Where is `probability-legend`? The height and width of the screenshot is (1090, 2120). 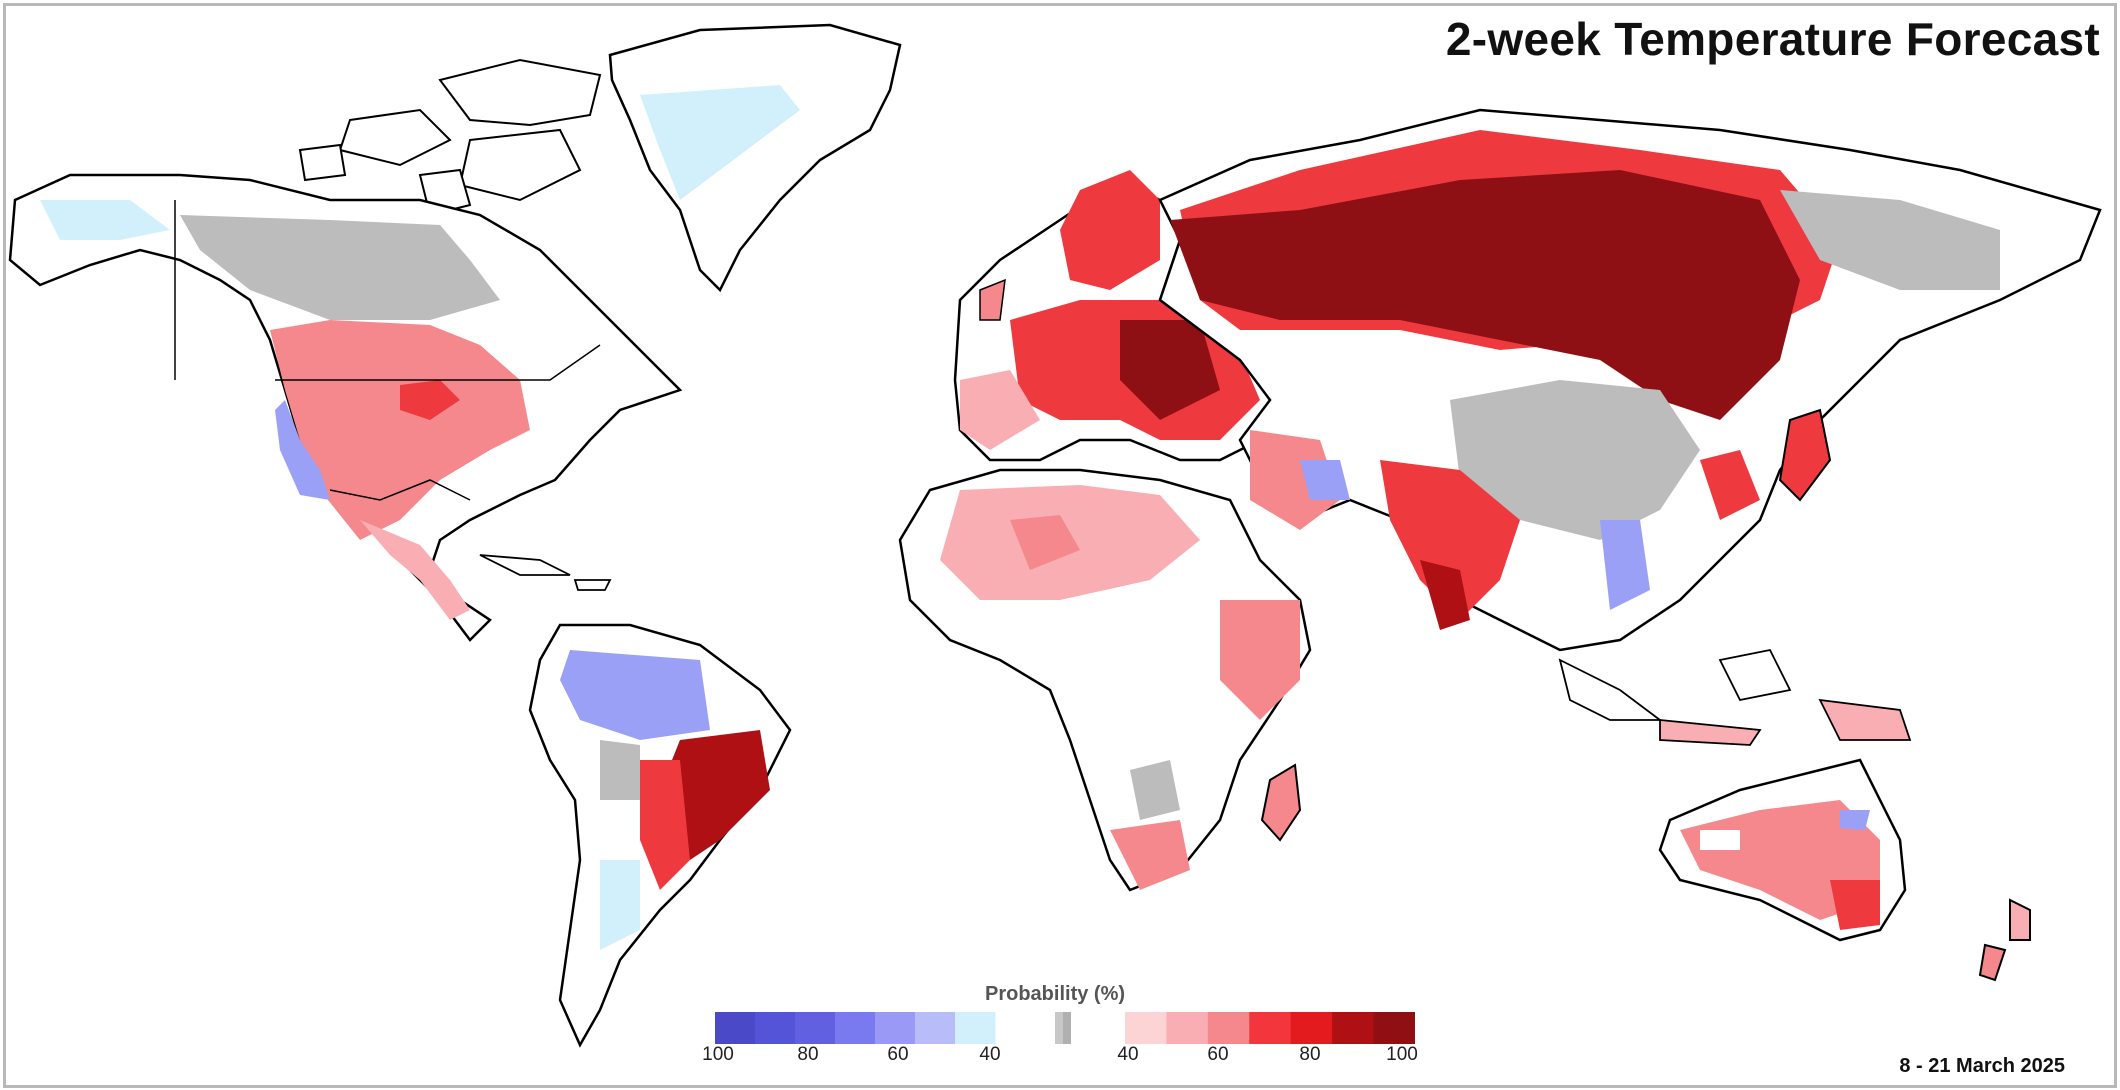
probability-legend is located at coordinates (1065, 1028).